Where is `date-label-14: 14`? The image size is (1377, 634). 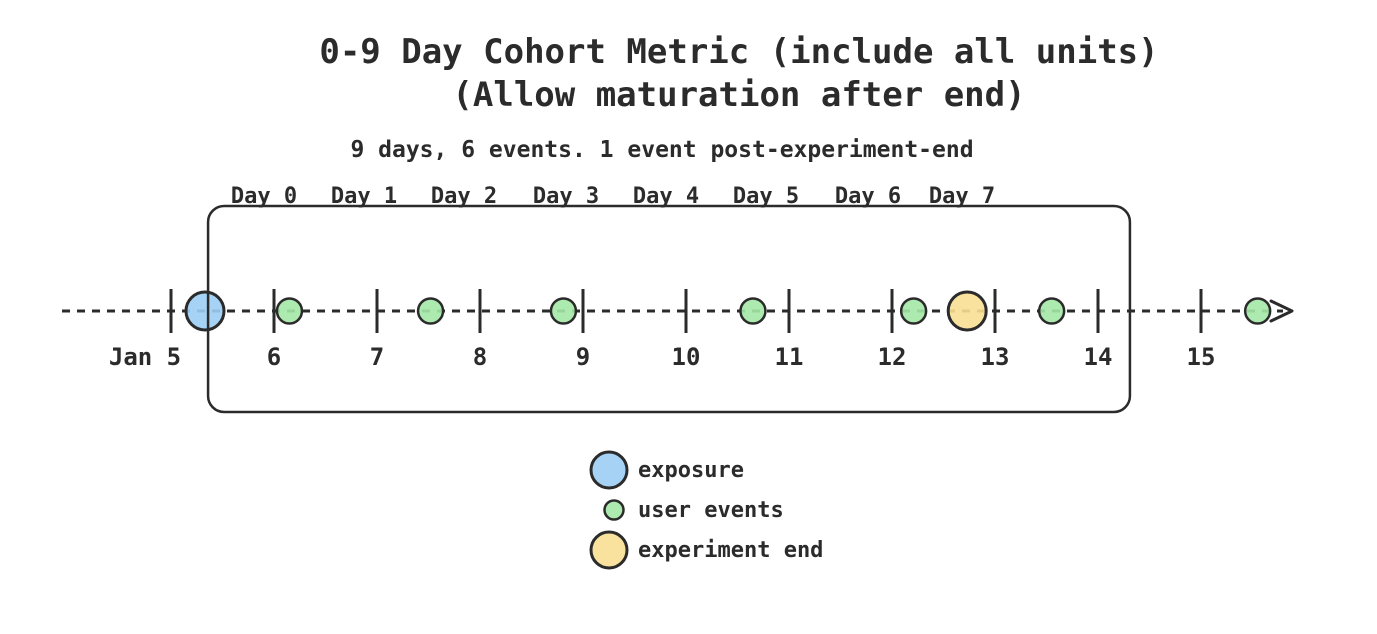
date-label-14: 14 is located at coordinates (1098, 357).